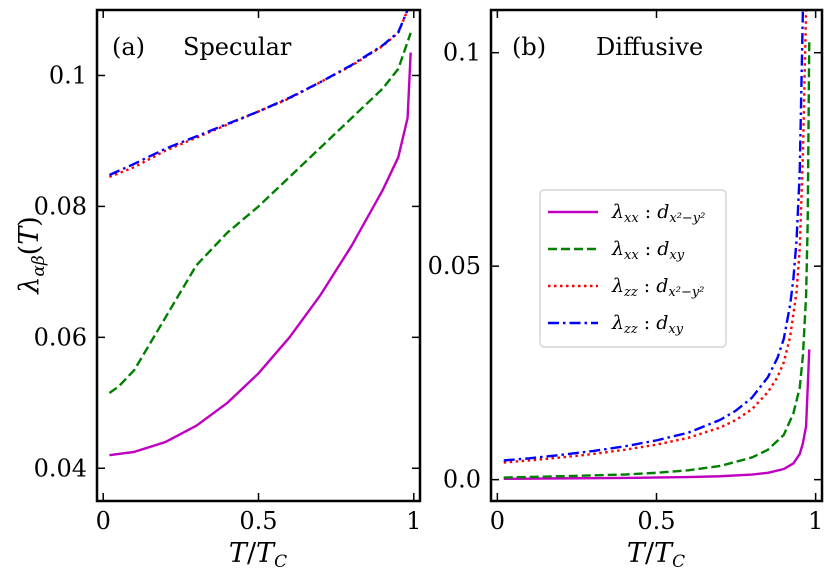 The height and width of the screenshot is (581, 831). What do you see at coordinates (237, 47) in the screenshot?
I see `panel-a-title: Specular` at bounding box center [237, 47].